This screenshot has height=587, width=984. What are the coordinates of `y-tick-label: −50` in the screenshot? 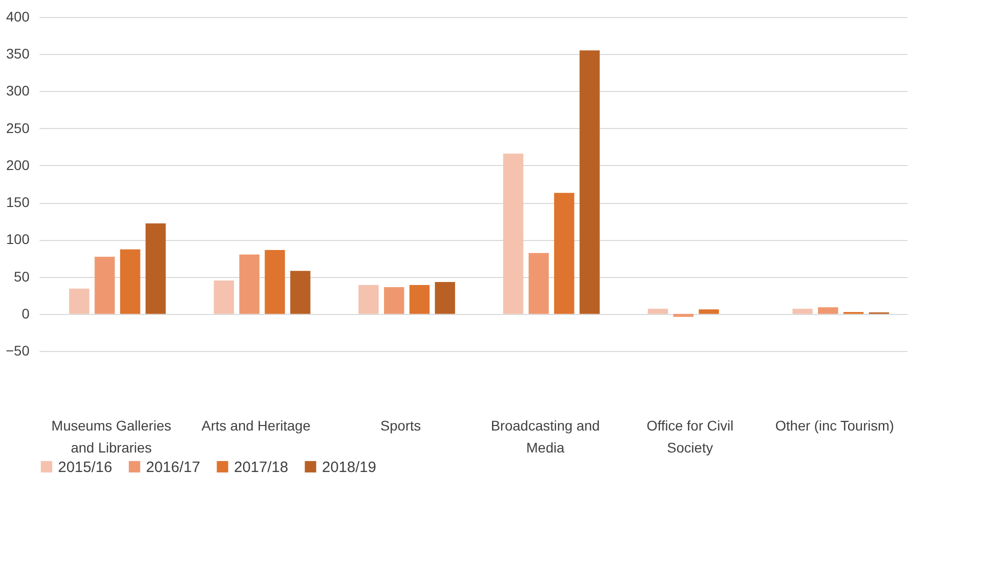 It's located at (18, 350).